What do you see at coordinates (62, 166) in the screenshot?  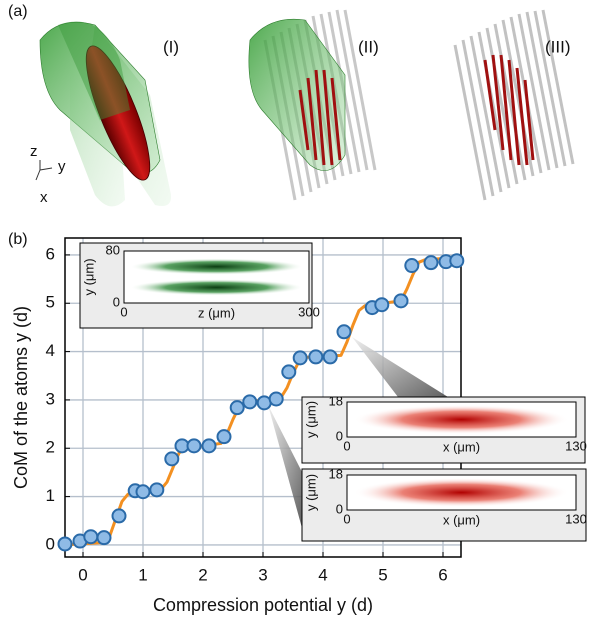 I see `axis-letter: y` at bounding box center [62, 166].